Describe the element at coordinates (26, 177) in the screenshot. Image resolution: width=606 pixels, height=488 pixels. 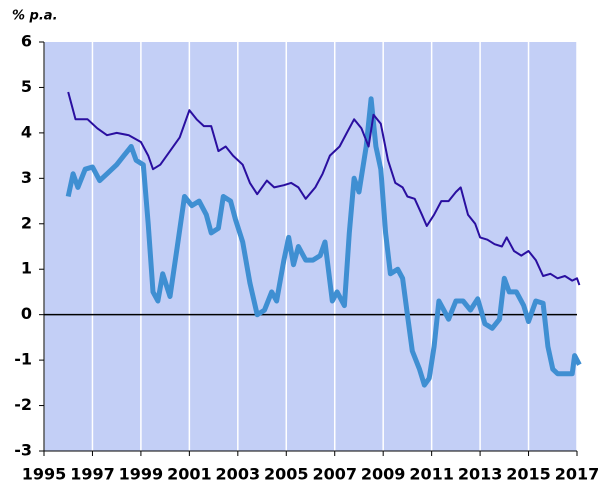
I see `y-tick-label: 3` at that location.